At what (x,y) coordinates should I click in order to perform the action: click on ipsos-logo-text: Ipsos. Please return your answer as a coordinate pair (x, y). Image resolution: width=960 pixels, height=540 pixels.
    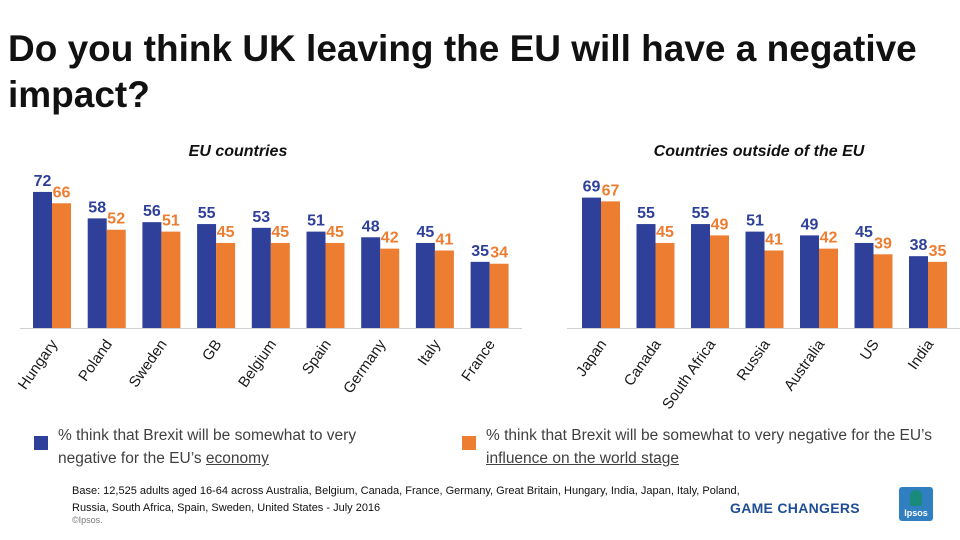
    Looking at the image, I should click on (916, 513).